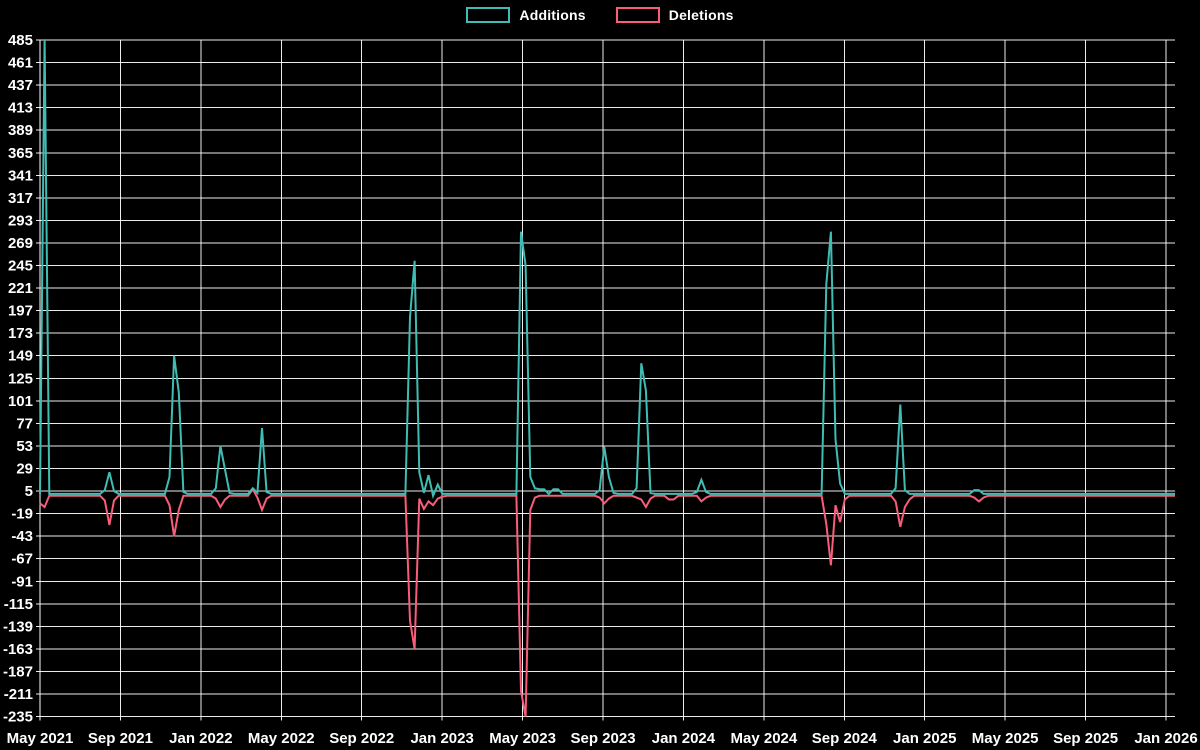  What do you see at coordinates (441, 738) in the screenshot?
I see `svg-text: Jan 2023` at bounding box center [441, 738].